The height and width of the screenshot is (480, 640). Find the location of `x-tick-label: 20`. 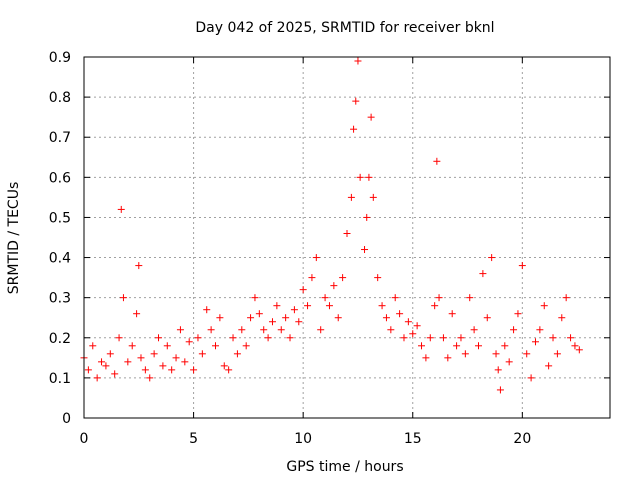

x-tick-label: 20 is located at coordinates (522, 439).